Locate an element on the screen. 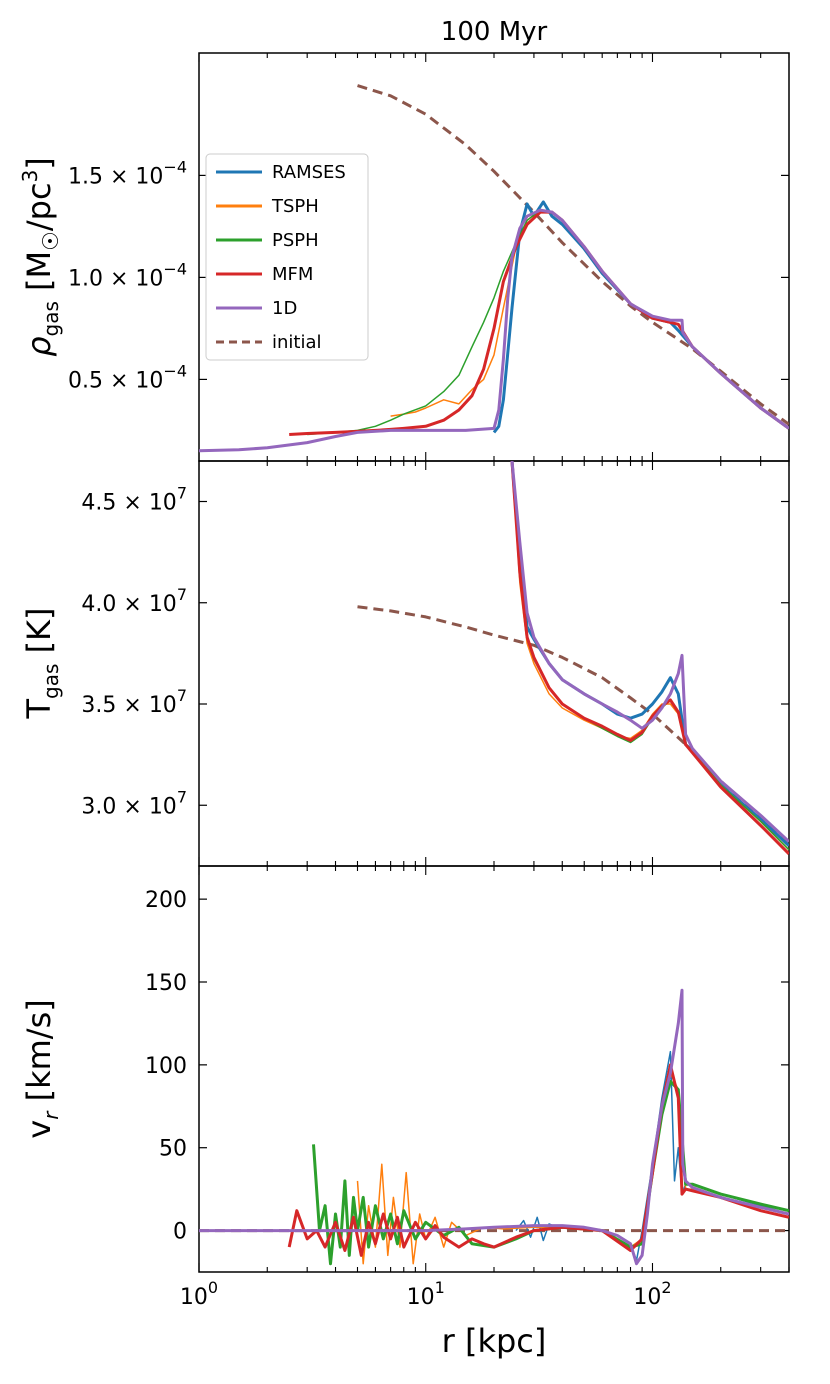  legend-box is located at coordinates (287, 257).